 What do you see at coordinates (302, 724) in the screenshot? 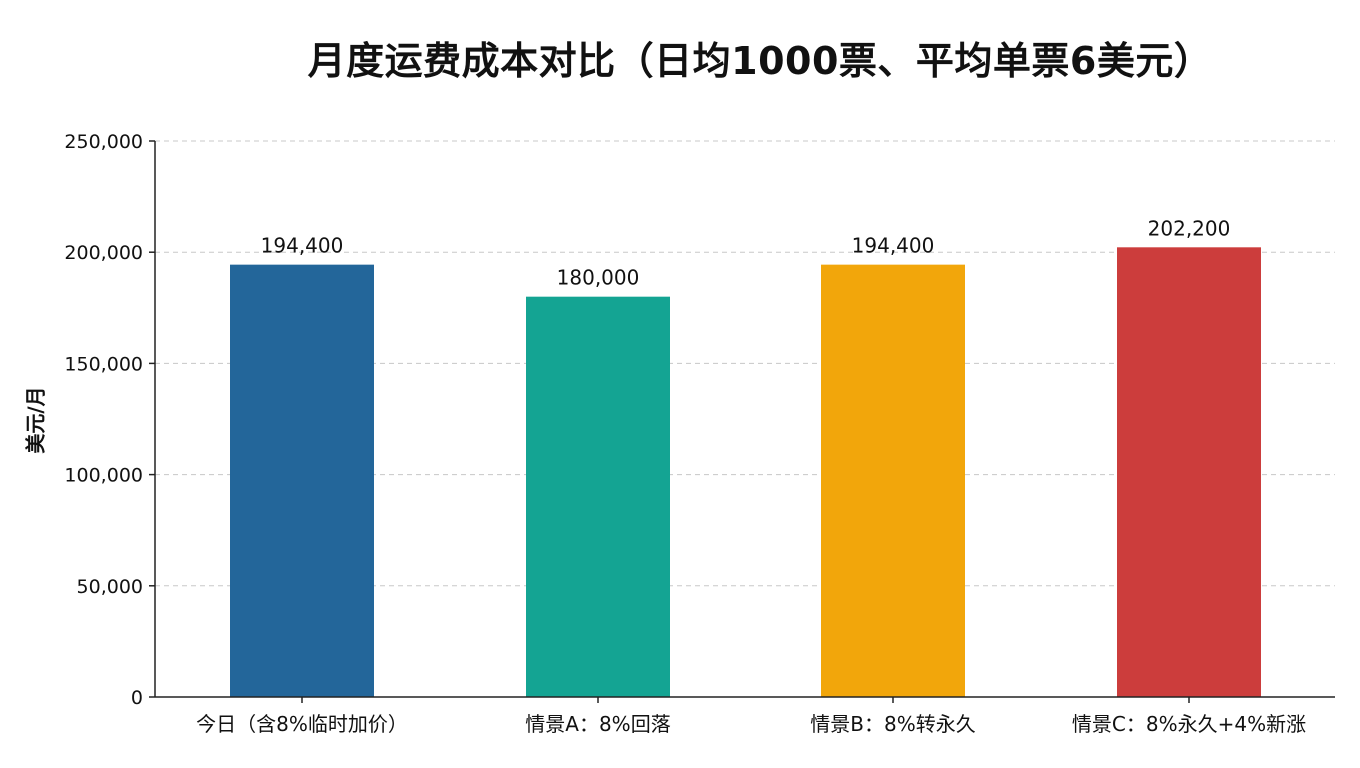
I see `x-tick-label: 今日（含8%临时加价）` at bounding box center [302, 724].